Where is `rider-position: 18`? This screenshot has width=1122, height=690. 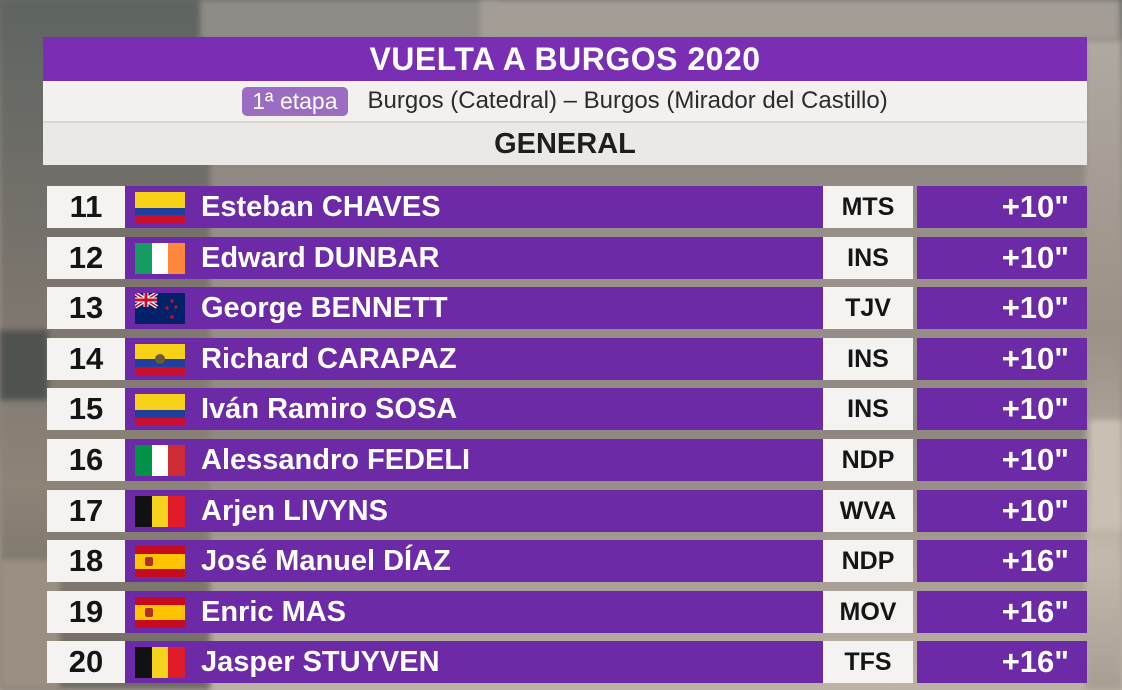 rider-position: 18 is located at coordinates (86, 561).